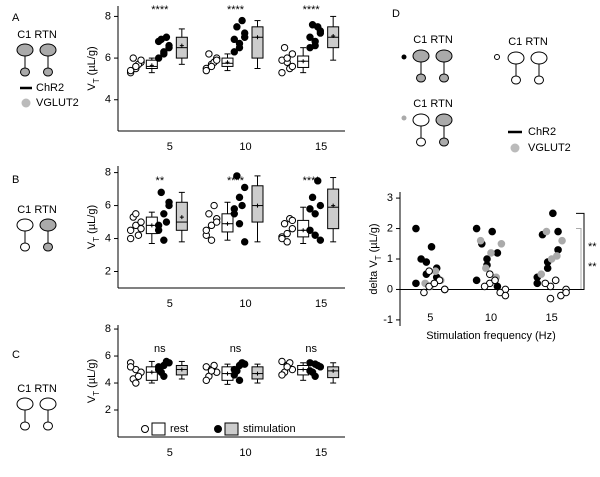 The height and width of the screenshot is (477, 600). I want to click on x-tick-label: 10, so click(491, 318).